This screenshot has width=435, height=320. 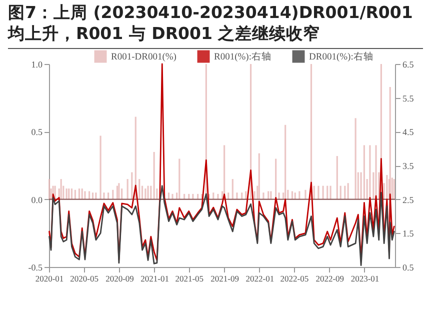 I want to click on y-tick-label: 1.0, so click(x=37, y=65).